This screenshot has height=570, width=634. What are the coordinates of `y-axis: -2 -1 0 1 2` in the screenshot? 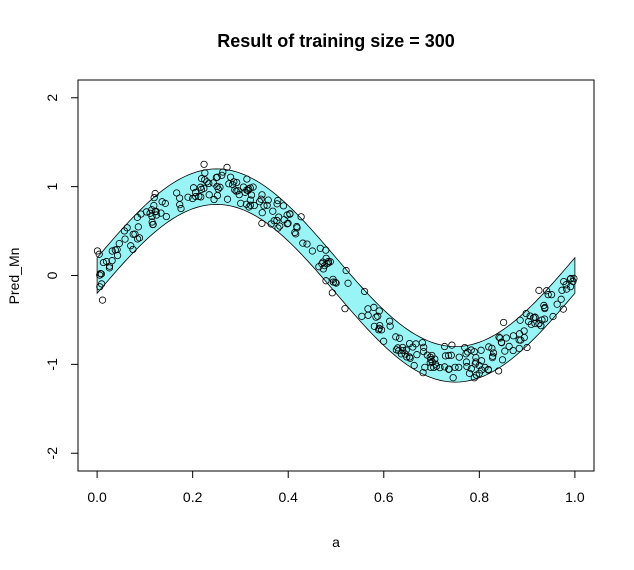 It's located at (61, 276).